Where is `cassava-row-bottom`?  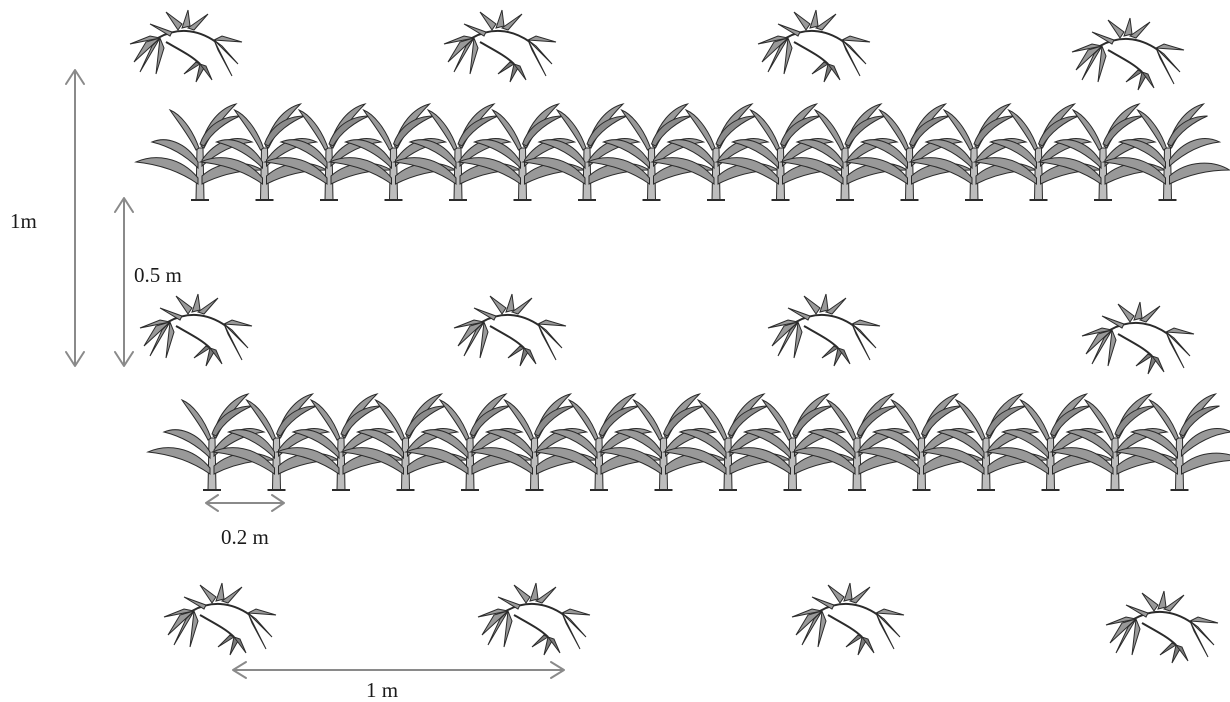 cassava-row-bottom is located at coordinates (691, 623).